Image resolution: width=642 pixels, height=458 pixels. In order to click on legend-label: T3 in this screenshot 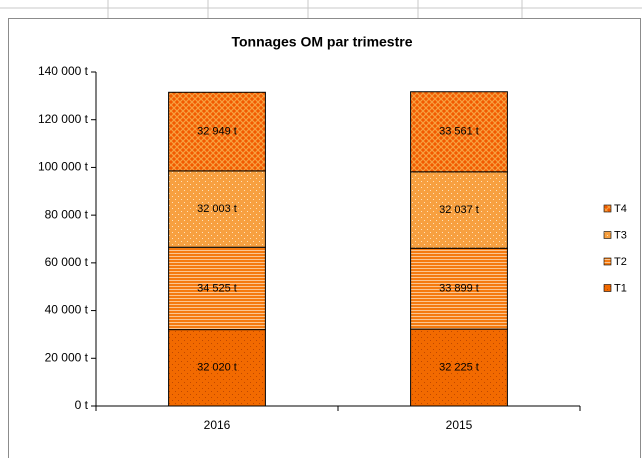, I will do `click(620, 235)`.